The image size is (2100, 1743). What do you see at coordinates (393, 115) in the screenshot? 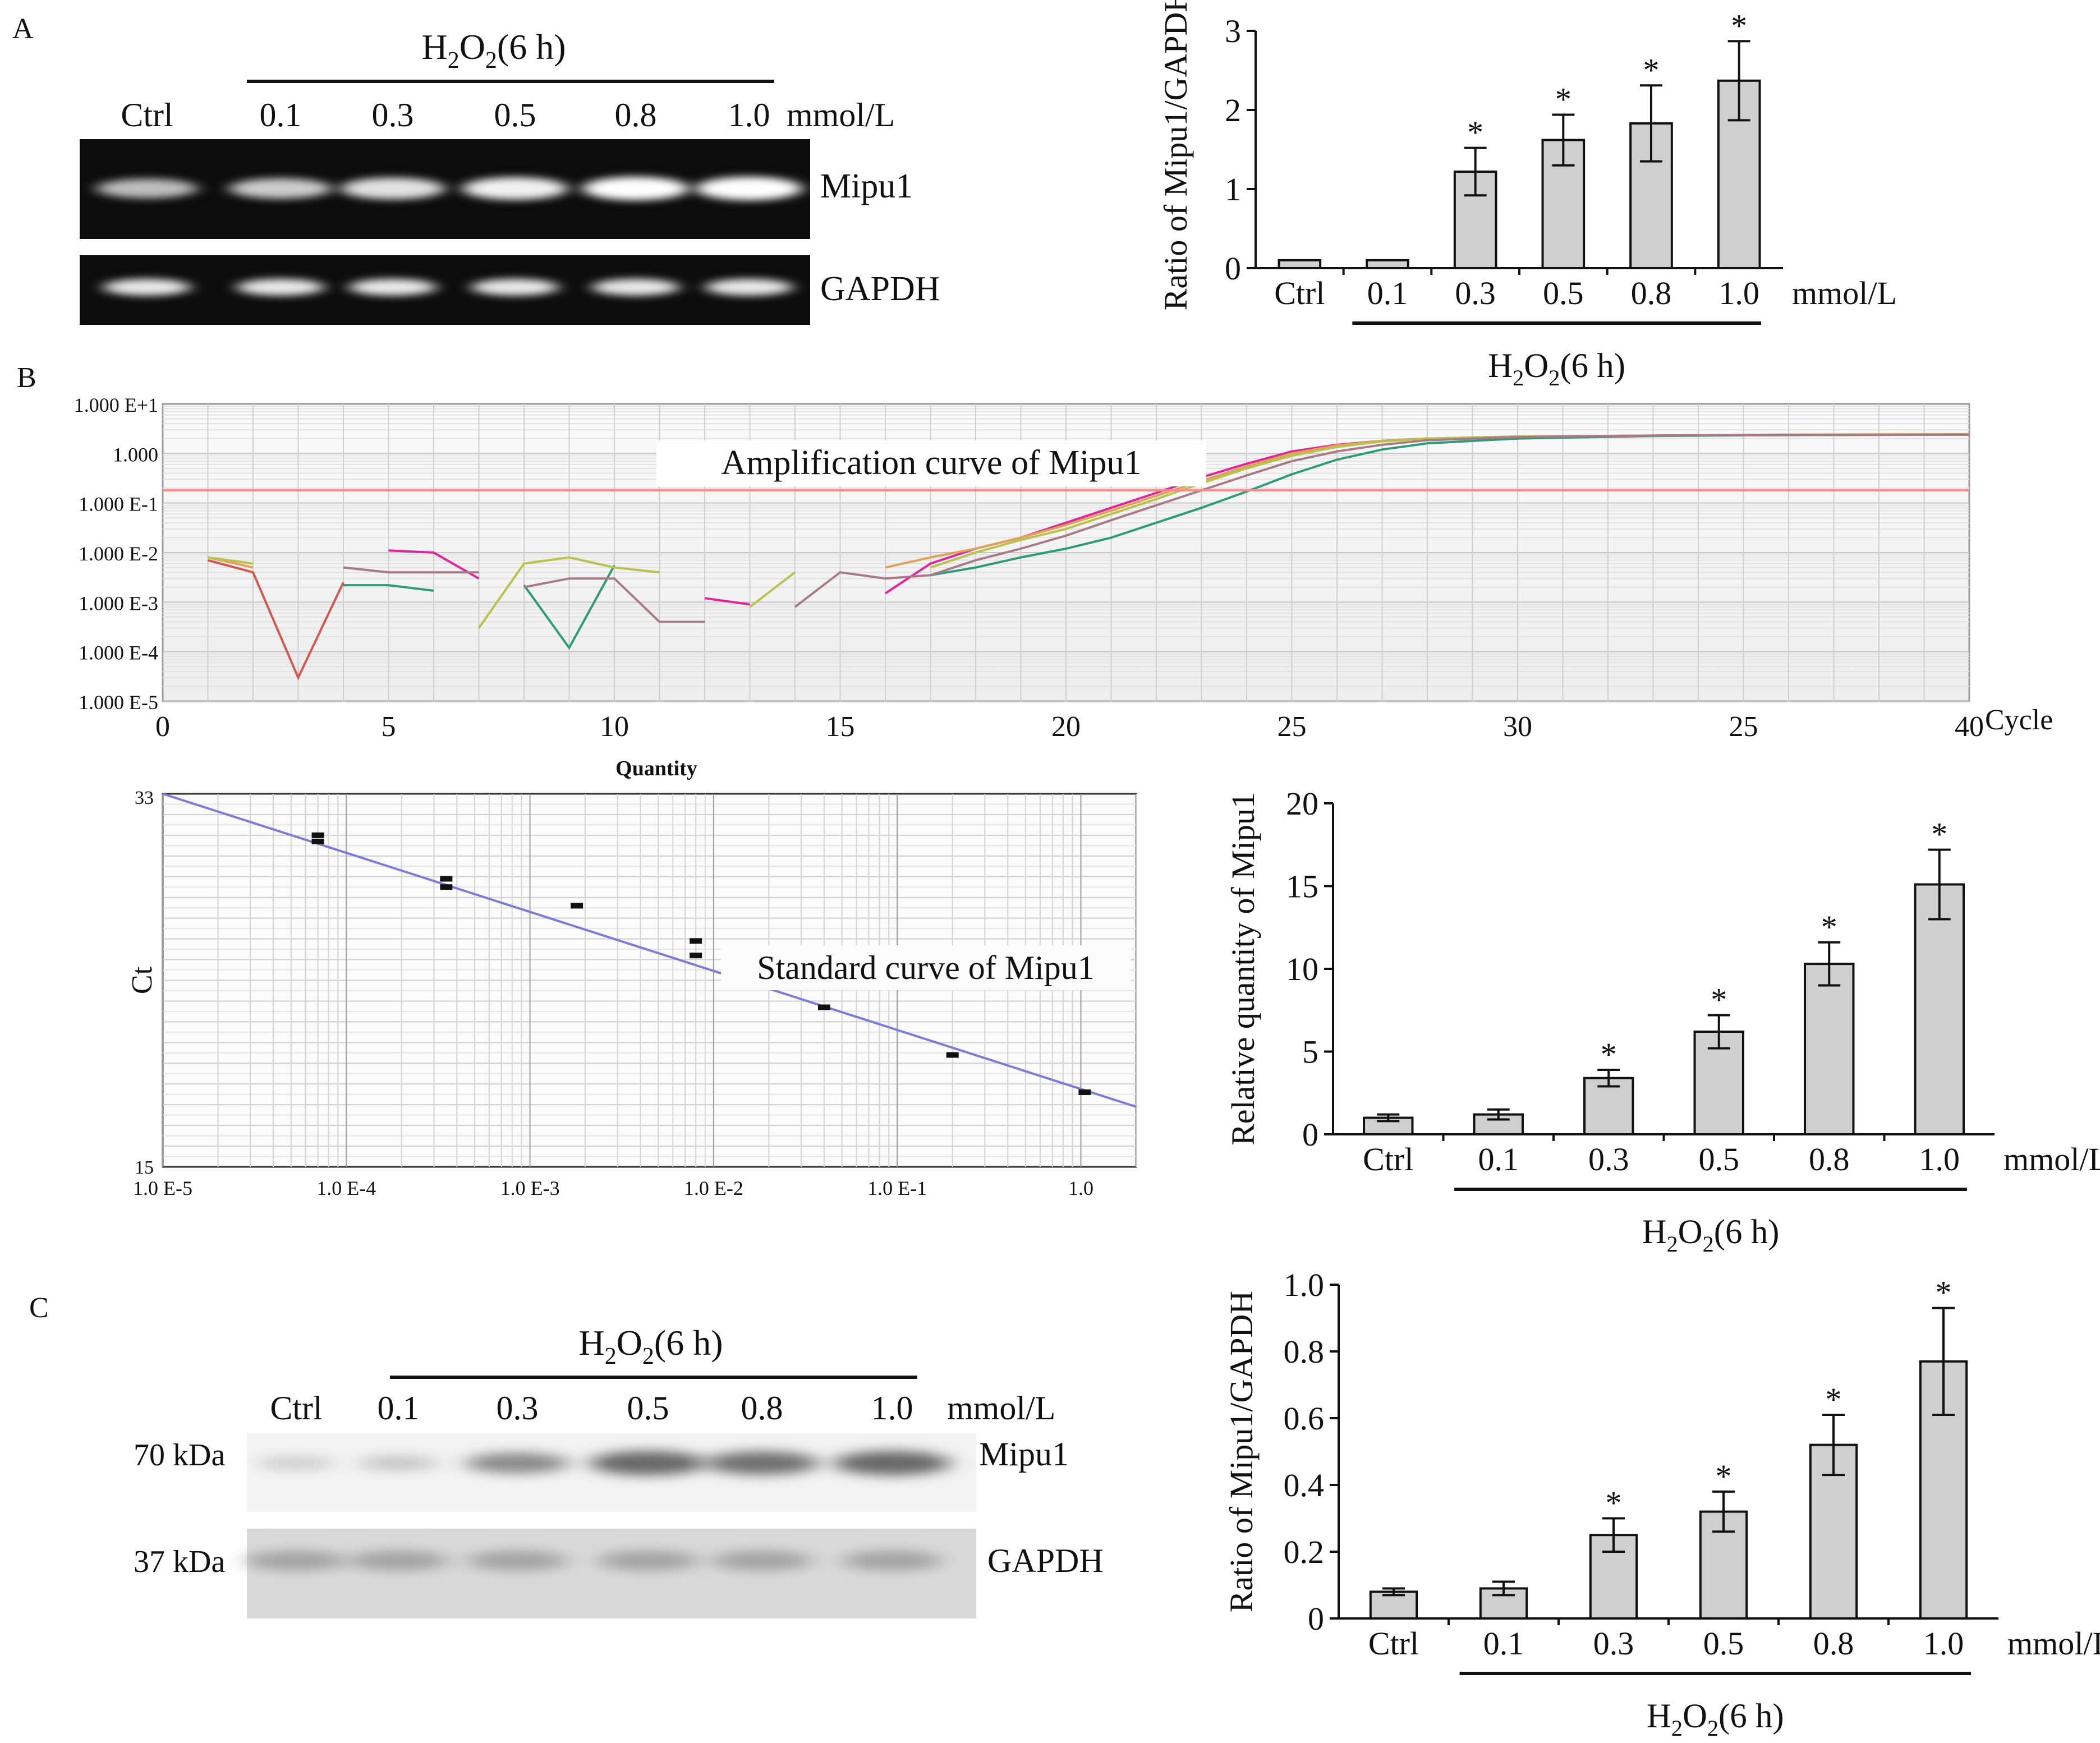
I see `gel-a-lane-label: 0.3` at bounding box center [393, 115].